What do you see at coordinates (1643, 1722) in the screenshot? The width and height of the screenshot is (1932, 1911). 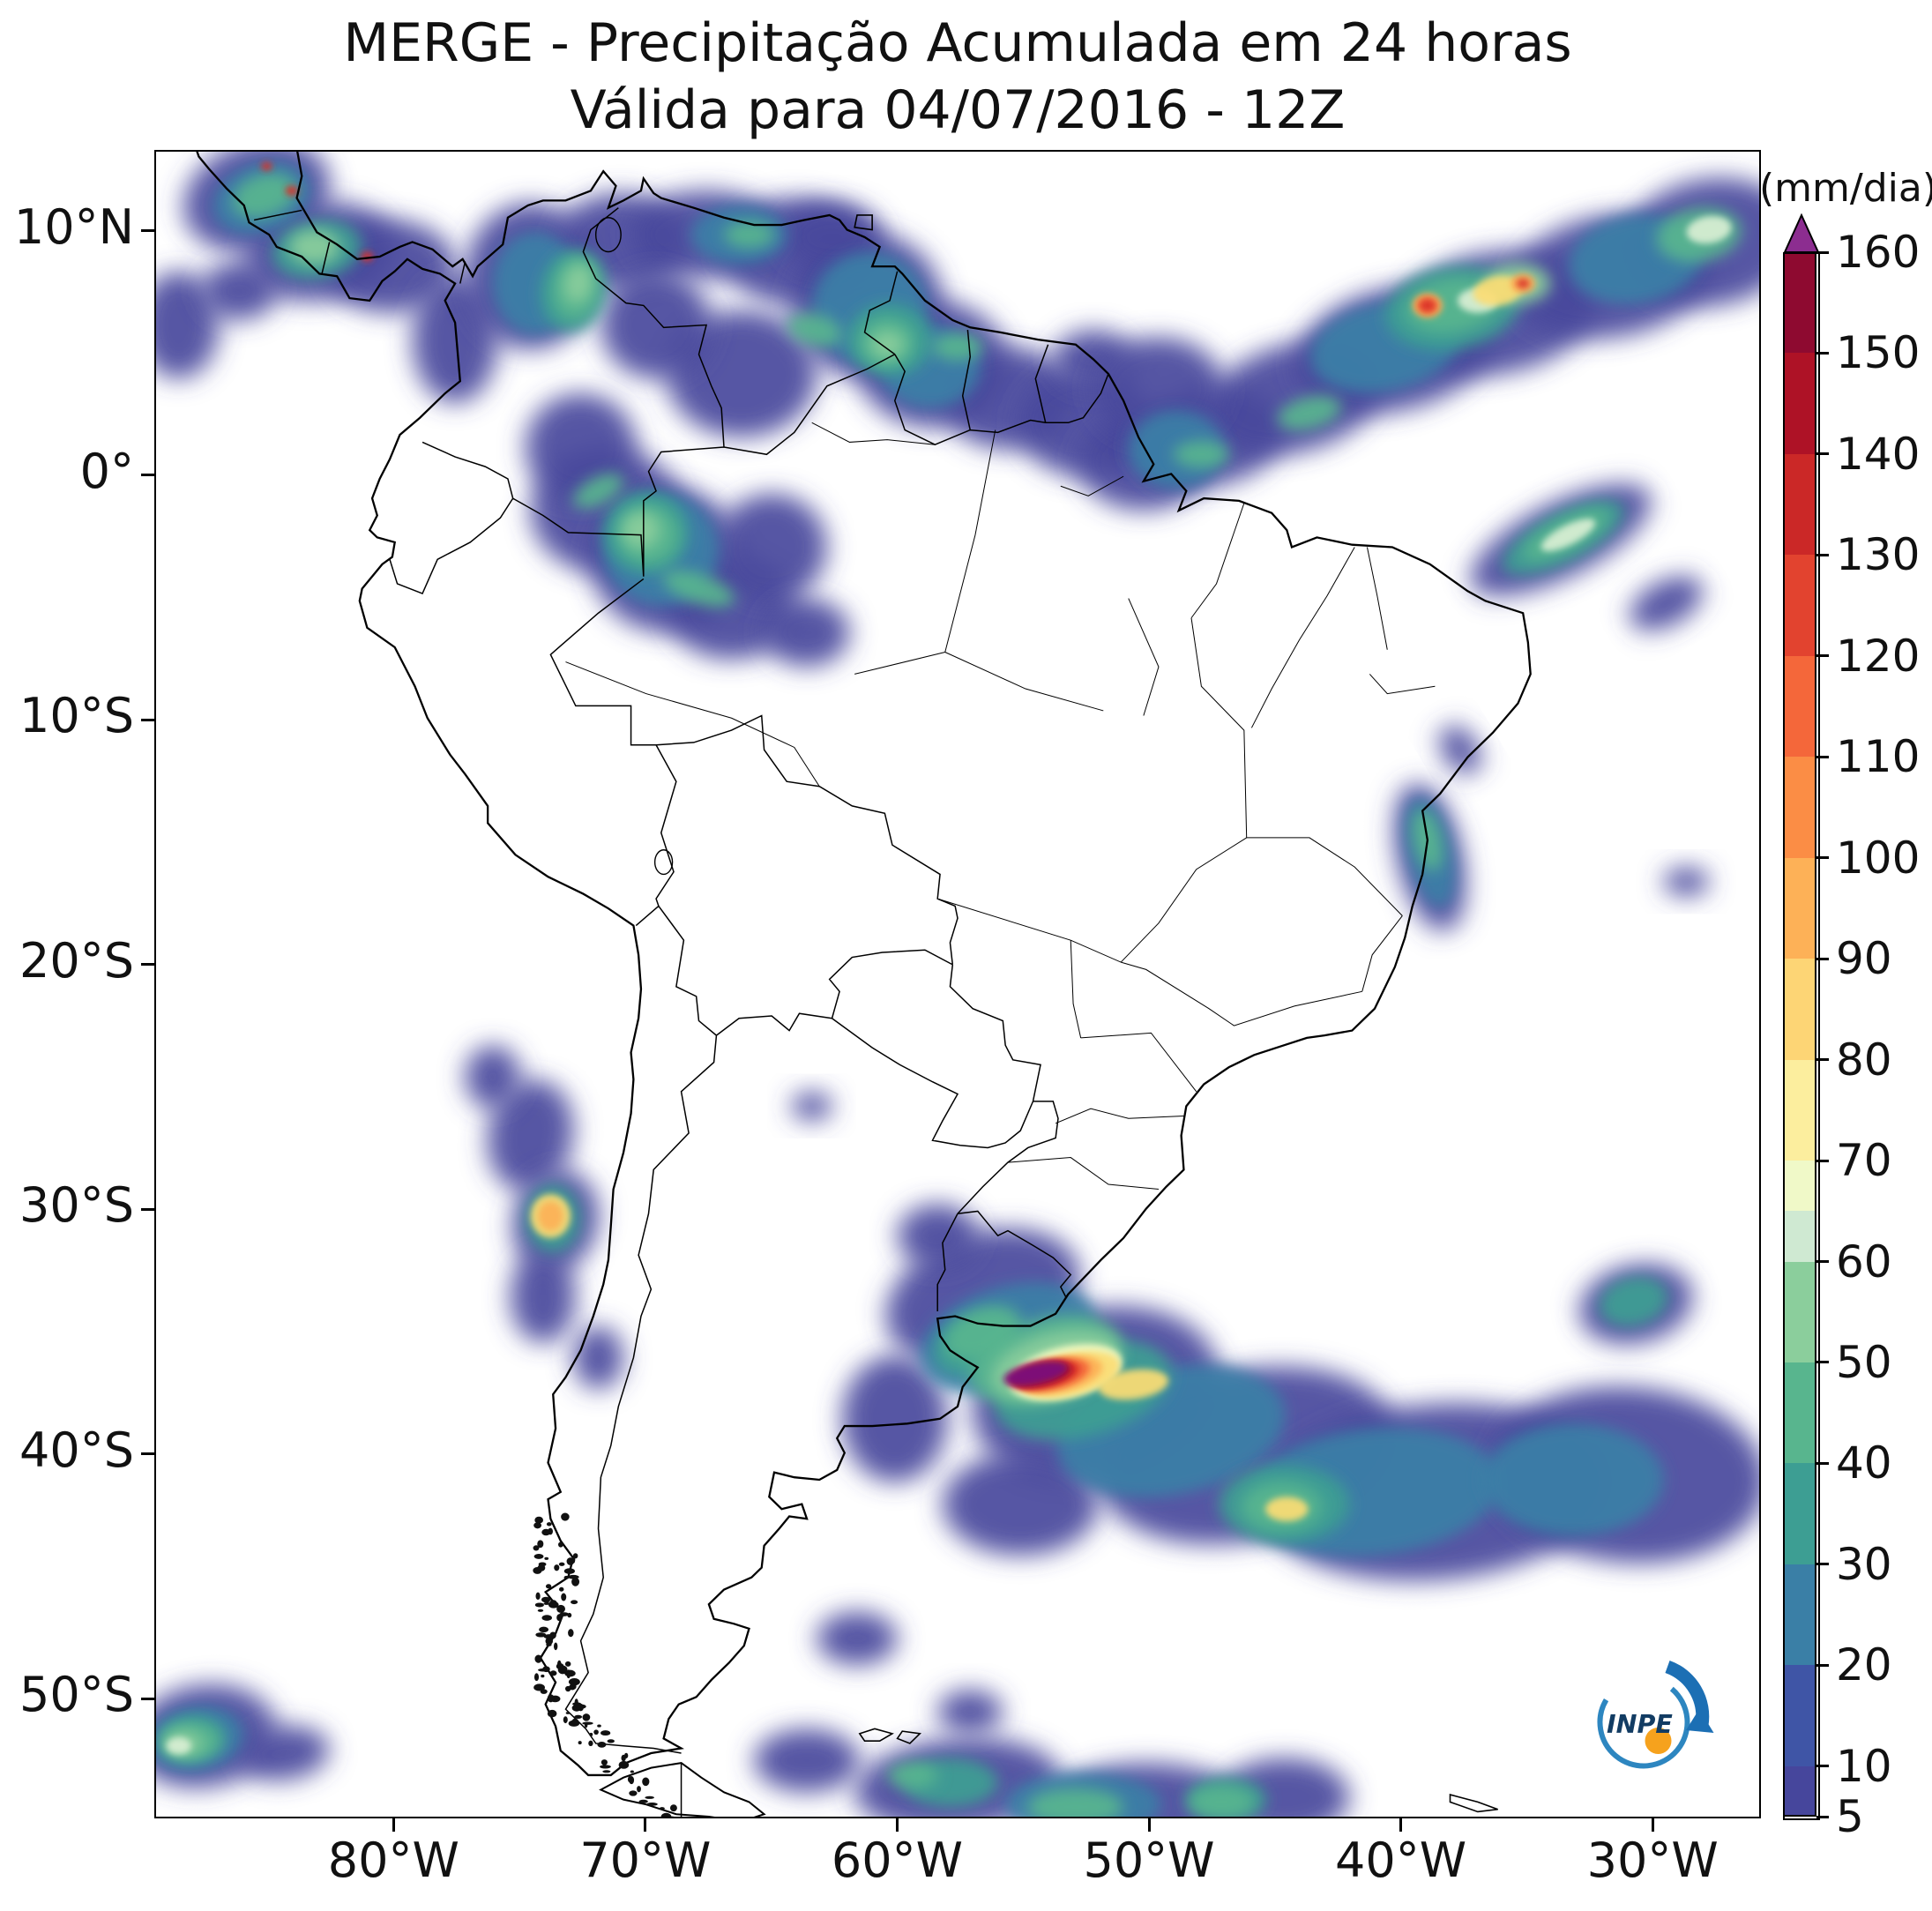 I see `inpe-swirl-icon` at bounding box center [1643, 1722].